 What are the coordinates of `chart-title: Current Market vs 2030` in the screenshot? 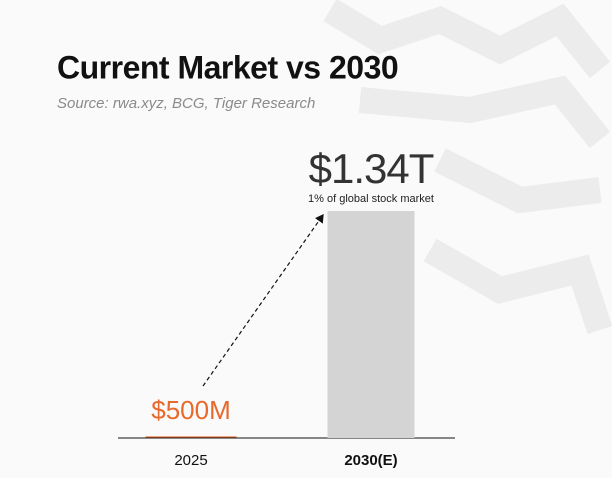 It's located at (227, 67).